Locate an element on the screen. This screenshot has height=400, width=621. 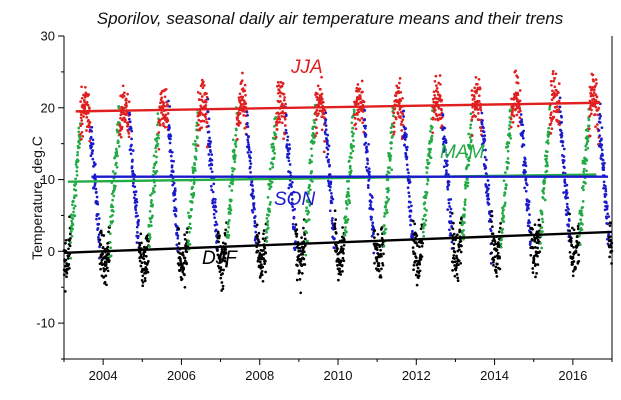
y-tick-label: 30 is located at coordinates (48, 36).